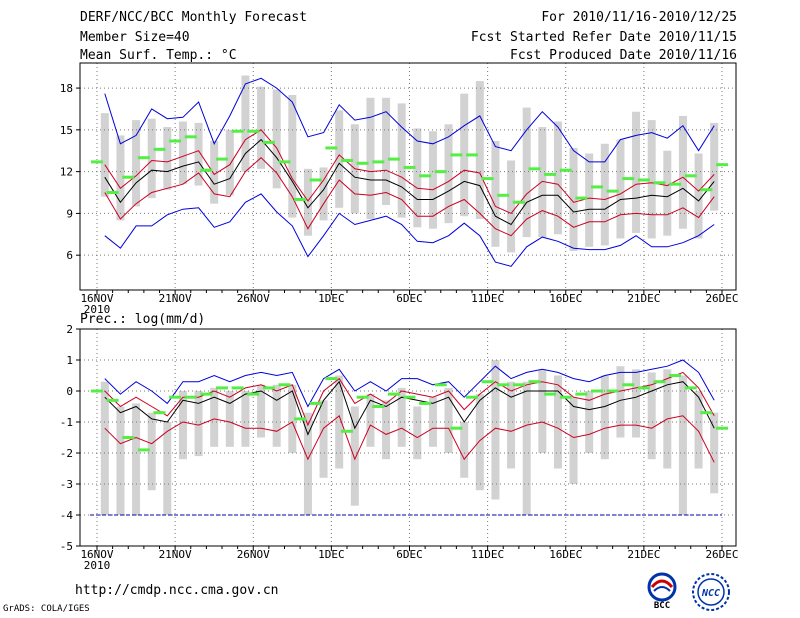 Image resolution: width=800 pixels, height=618 pixels. What do you see at coordinates (662, 606) in the screenshot?
I see `bcc-logo-text: BCC` at bounding box center [662, 606].